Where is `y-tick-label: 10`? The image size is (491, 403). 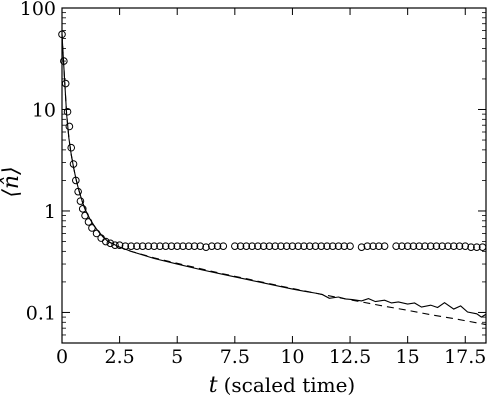
y-tick-label: 10 is located at coordinates (44, 110).